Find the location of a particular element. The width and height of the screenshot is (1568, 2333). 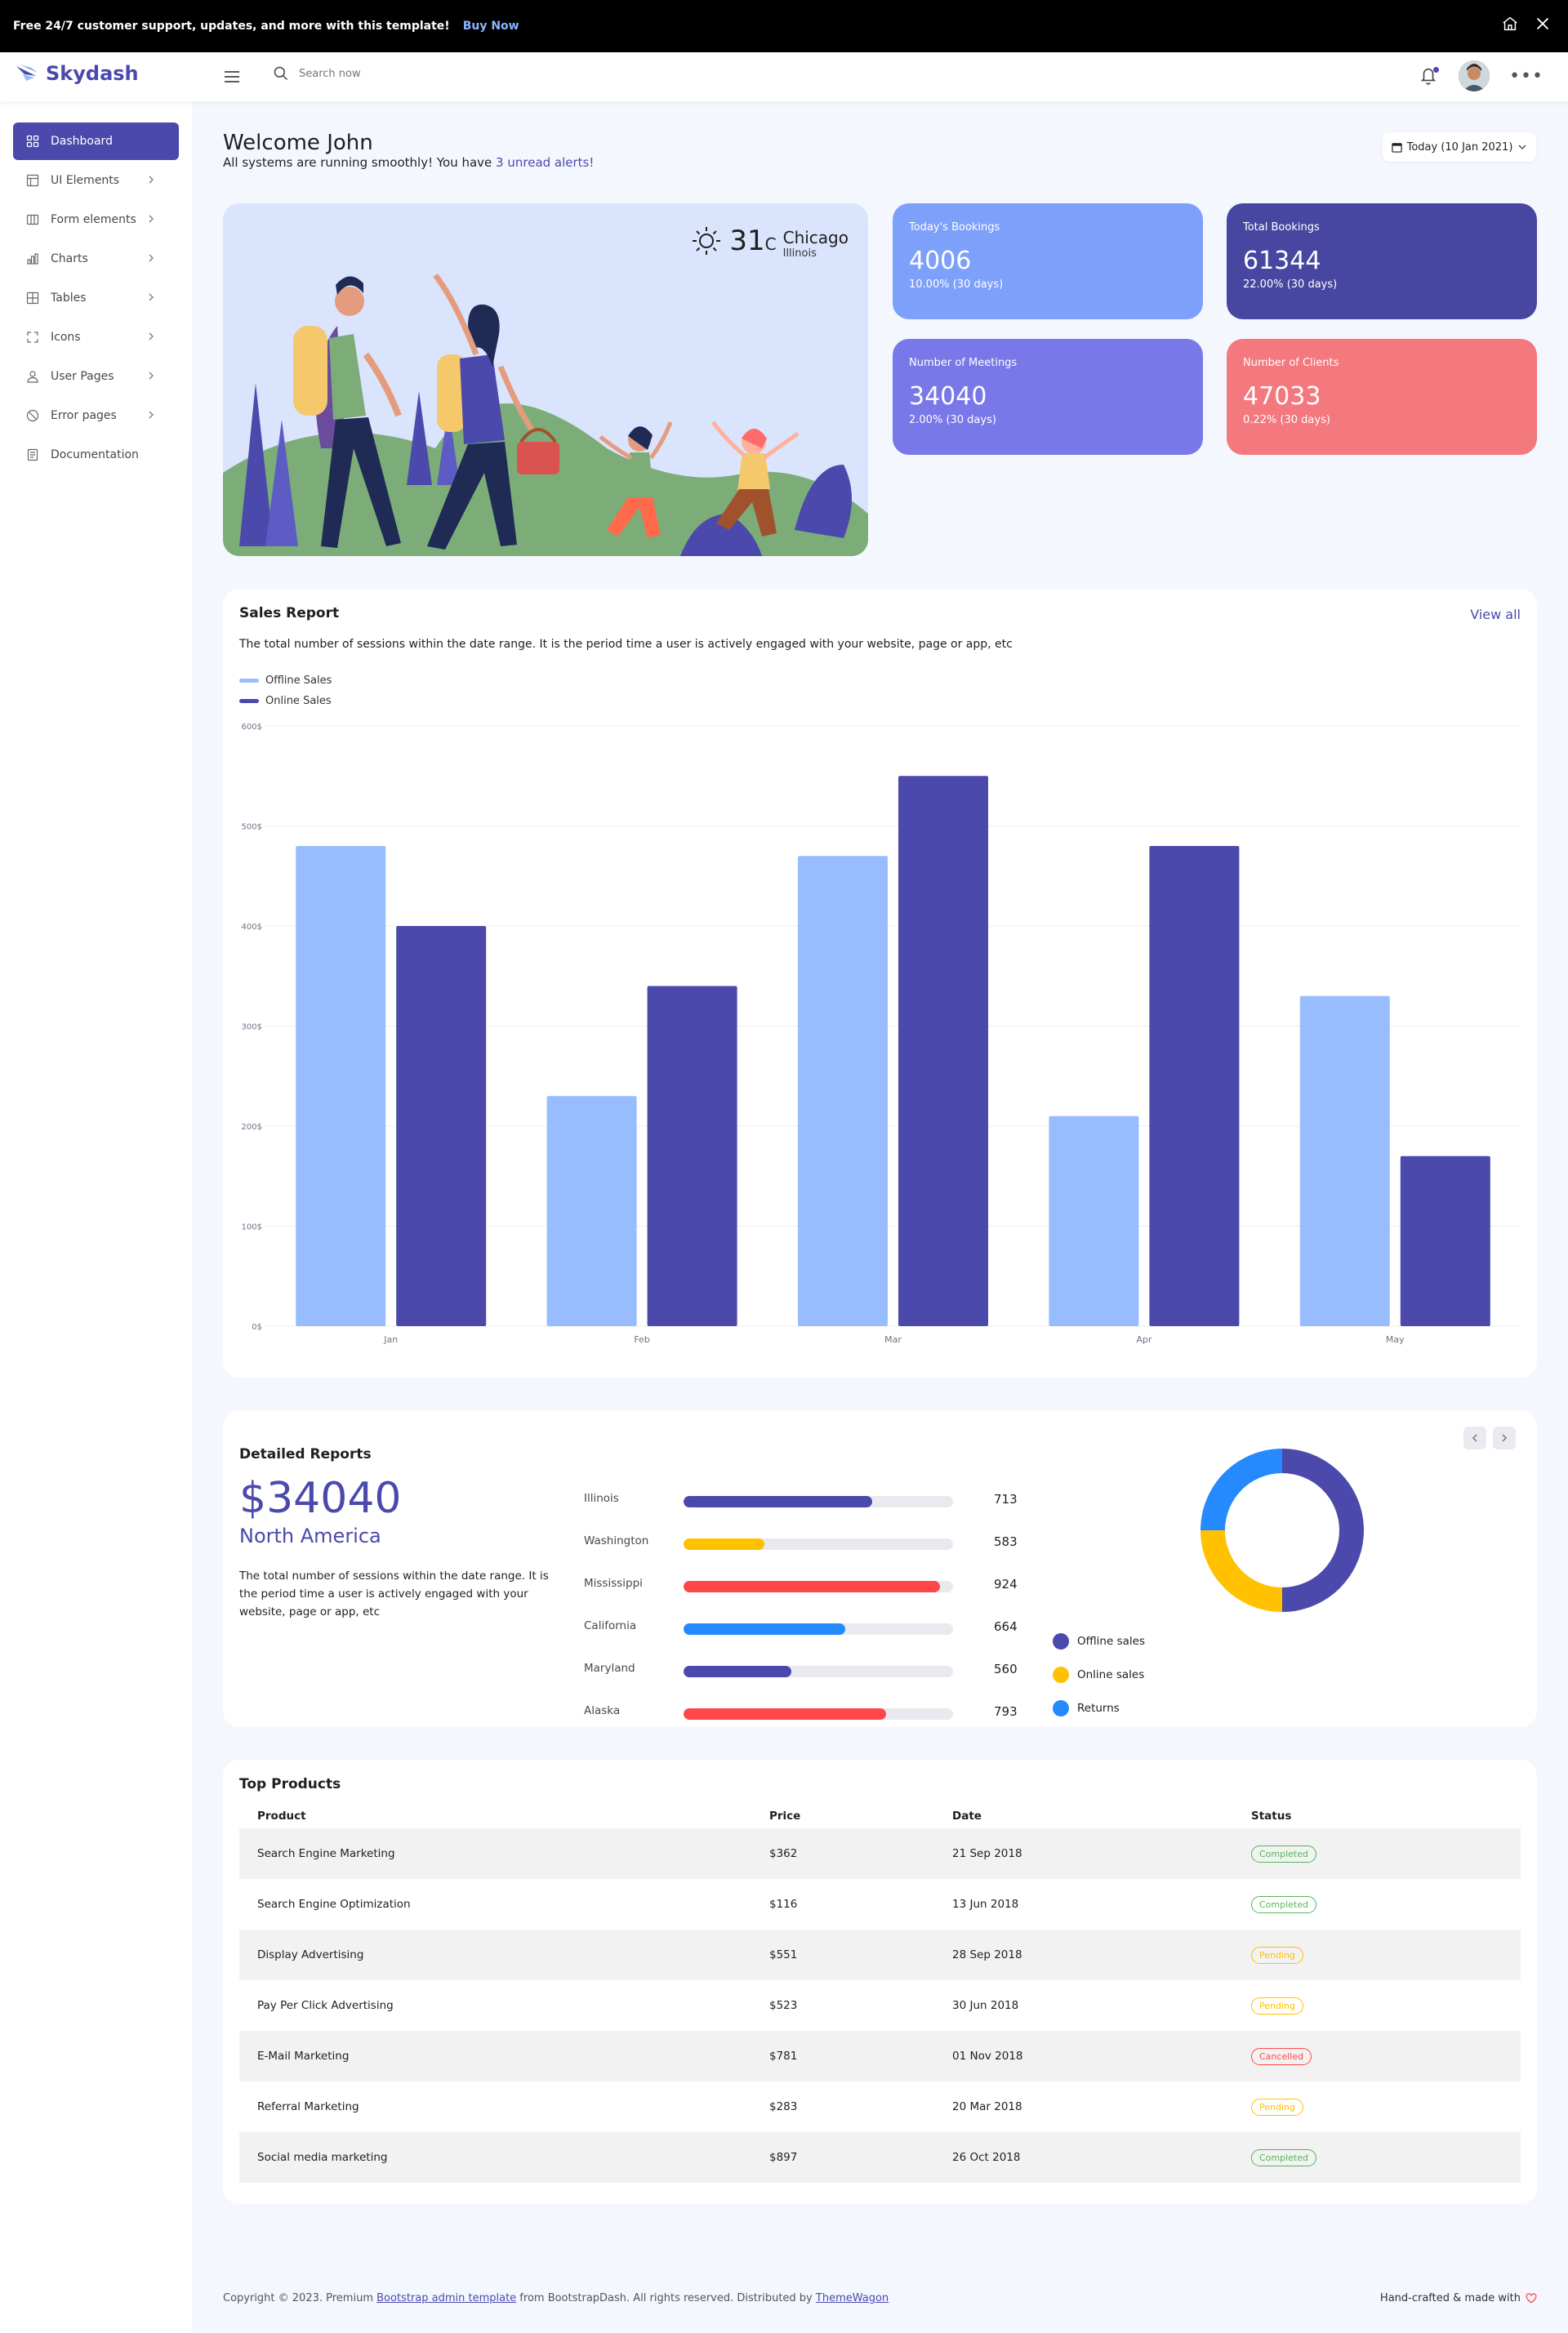

region-value: 583 is located at coordinates (1006, 1542).